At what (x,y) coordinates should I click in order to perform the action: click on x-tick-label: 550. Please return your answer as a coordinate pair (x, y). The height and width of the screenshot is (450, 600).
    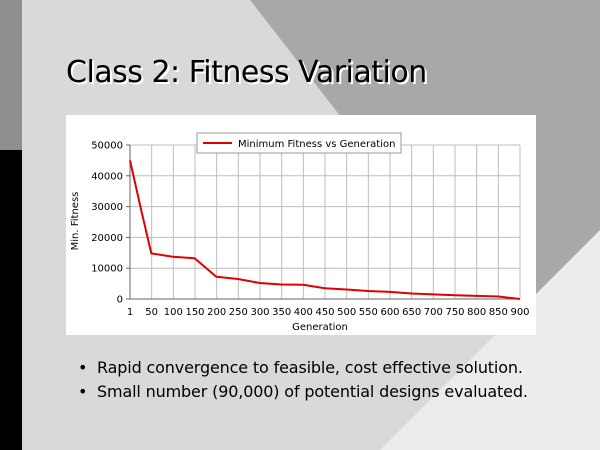
    Looking at the image, I should click on (368, 312).